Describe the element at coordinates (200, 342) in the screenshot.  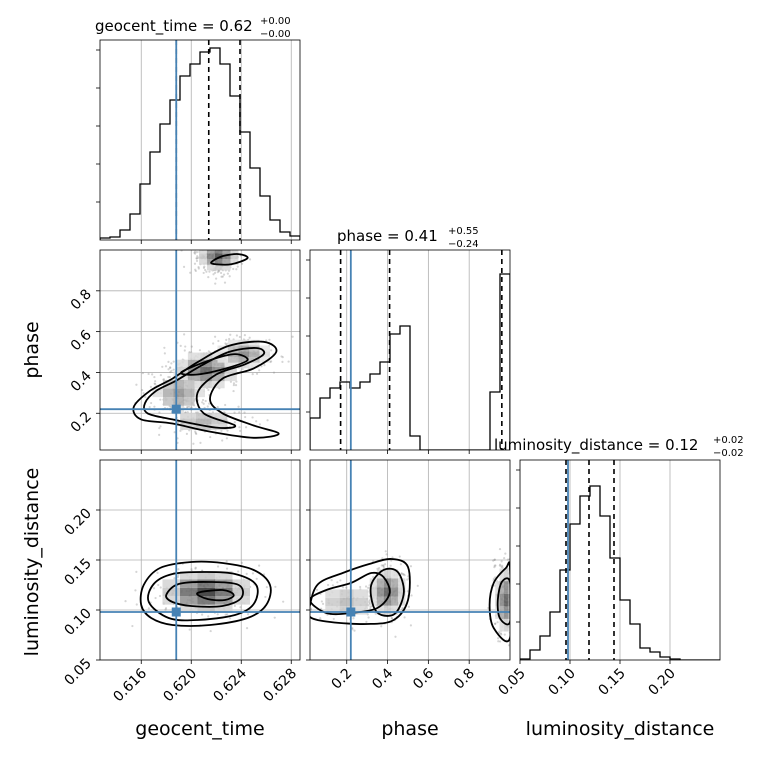
I see `plot-area-phase_vs_geocent_time` at that location.